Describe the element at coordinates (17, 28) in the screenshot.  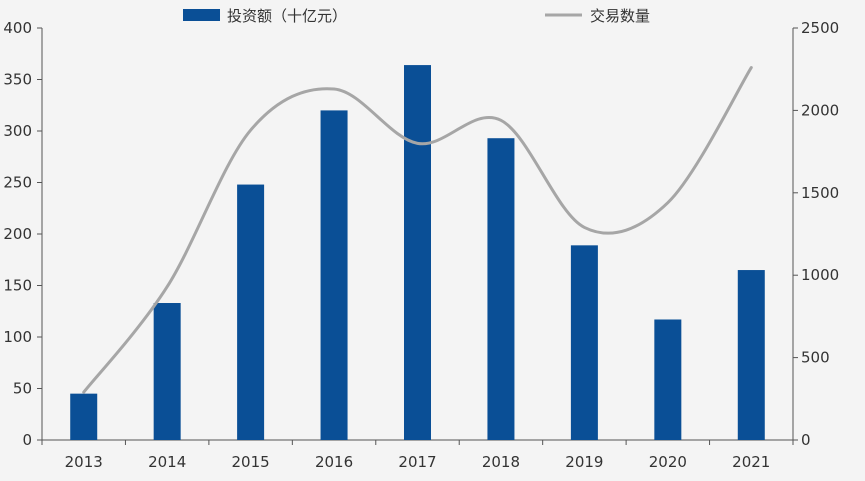
I see `y-left-tick-label: 400` at that location.